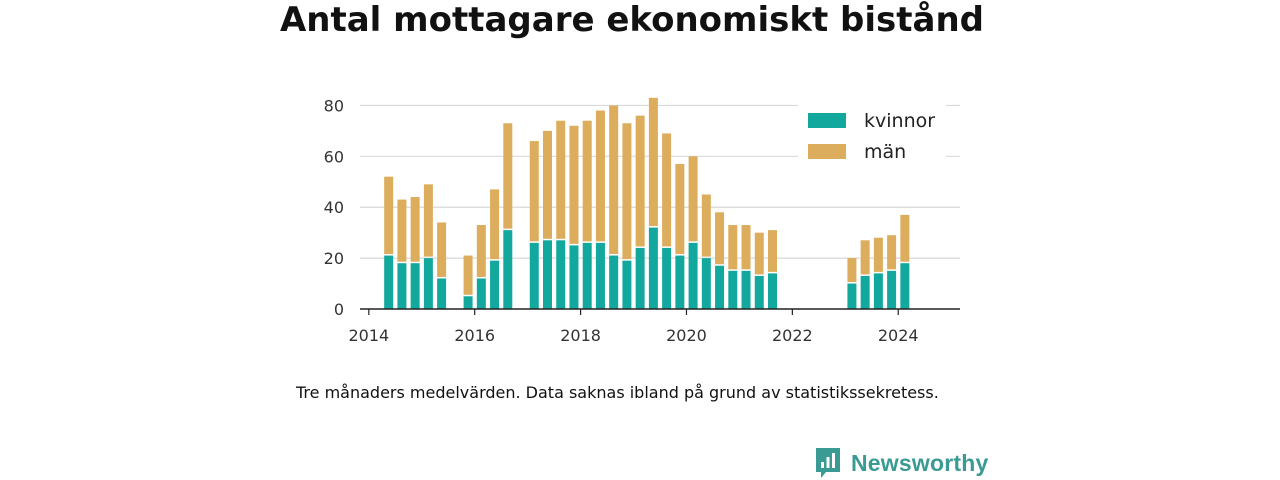  What do you see at coordinates (920, 462) in the screenshot?
I see `brand-name: Newsworthy` at bounding box center [920, 462].